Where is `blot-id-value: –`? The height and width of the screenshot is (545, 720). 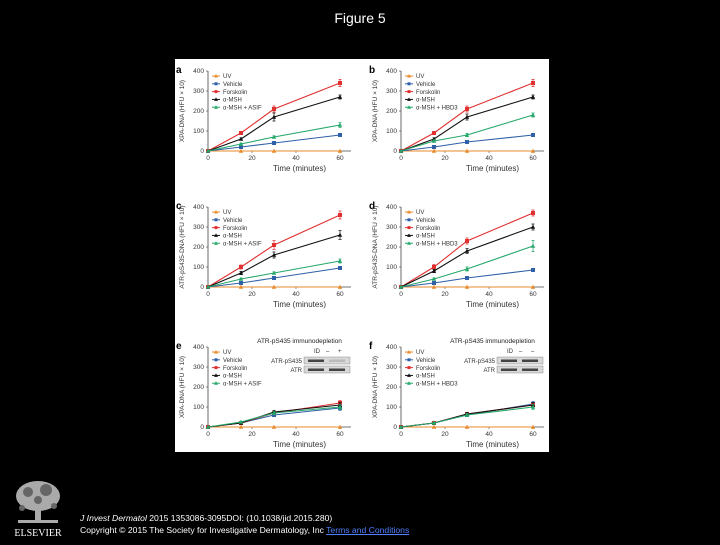
blot-id-value: – is located at coordinates (328, 352).